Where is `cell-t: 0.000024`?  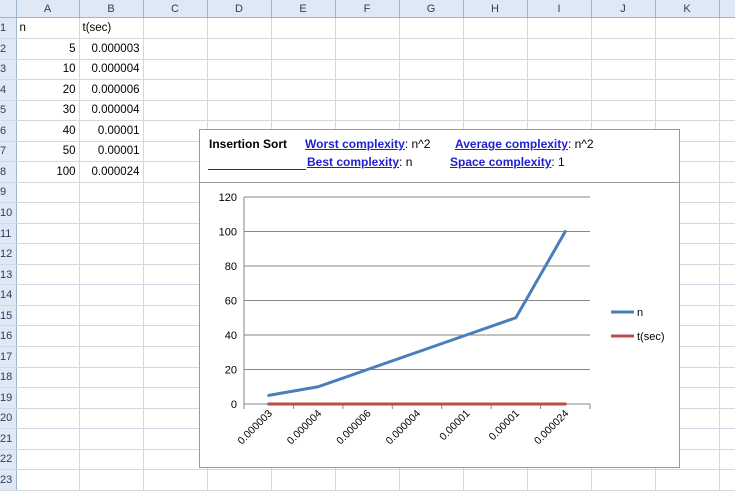
cell-t: 0.000024 is located at coordinates (111, 172).